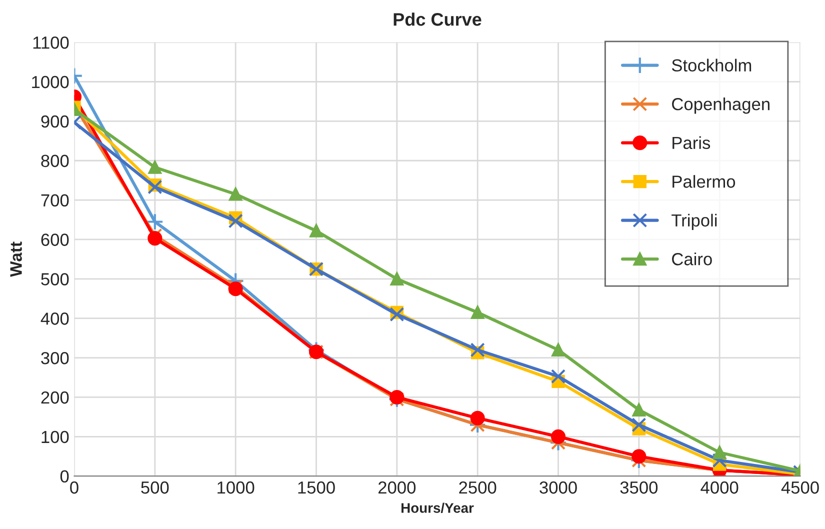  Describe the element at coordinates (74, 487) in the screenshot. I see `x-tick-label: 0` at that location.